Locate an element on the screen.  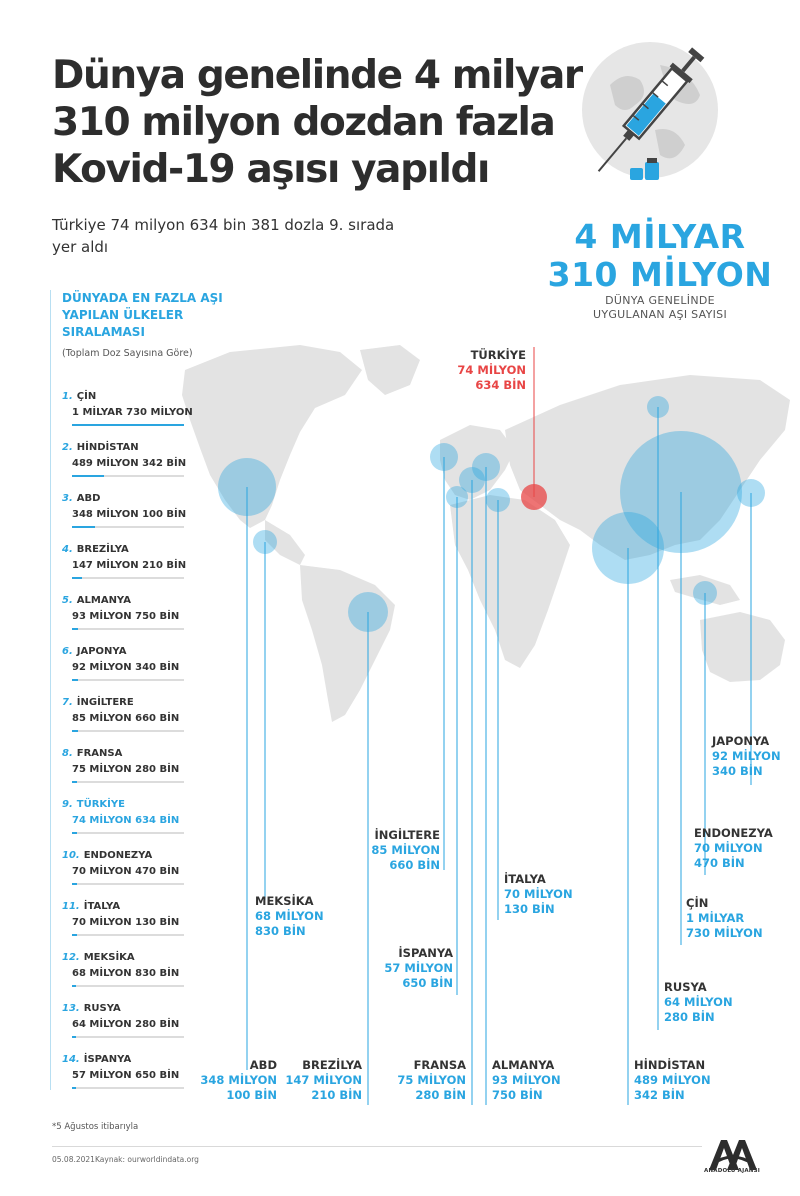
ranking-item: 5. ALMANYA 93 MİLYON 750 BİN is located at coordinates (127, 618).